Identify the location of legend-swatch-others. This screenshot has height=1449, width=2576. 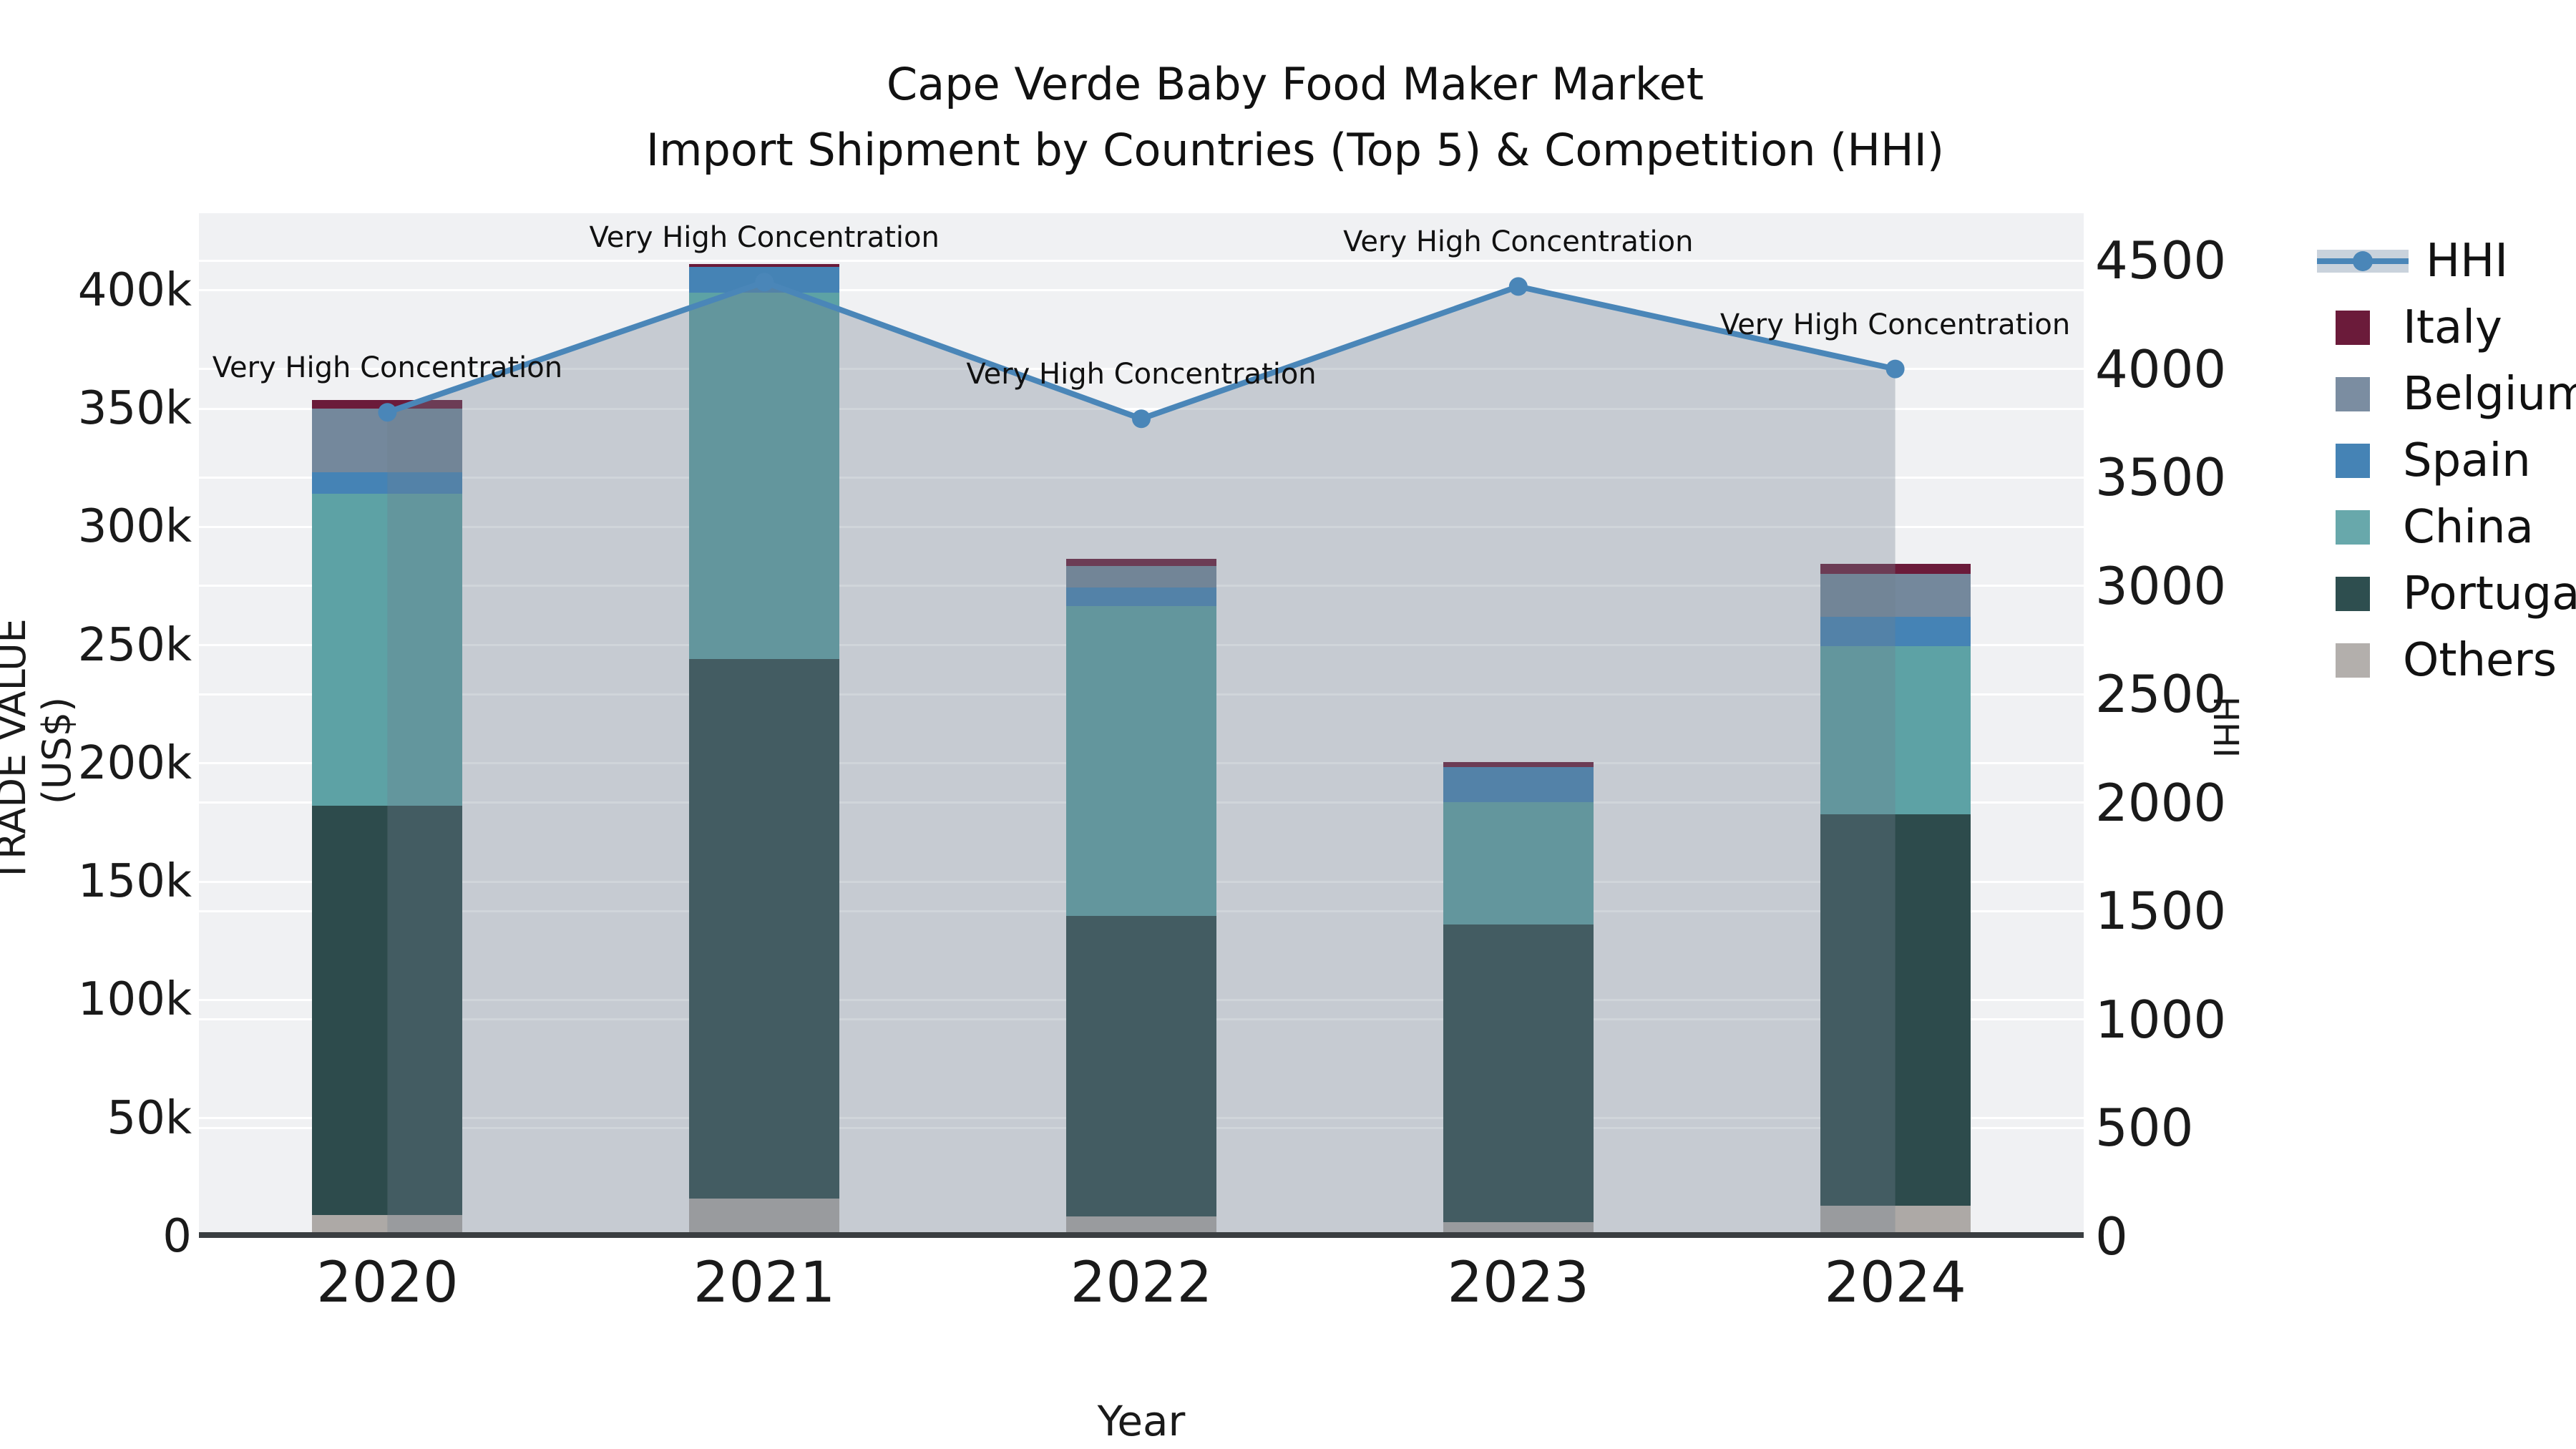
(2353, 660).